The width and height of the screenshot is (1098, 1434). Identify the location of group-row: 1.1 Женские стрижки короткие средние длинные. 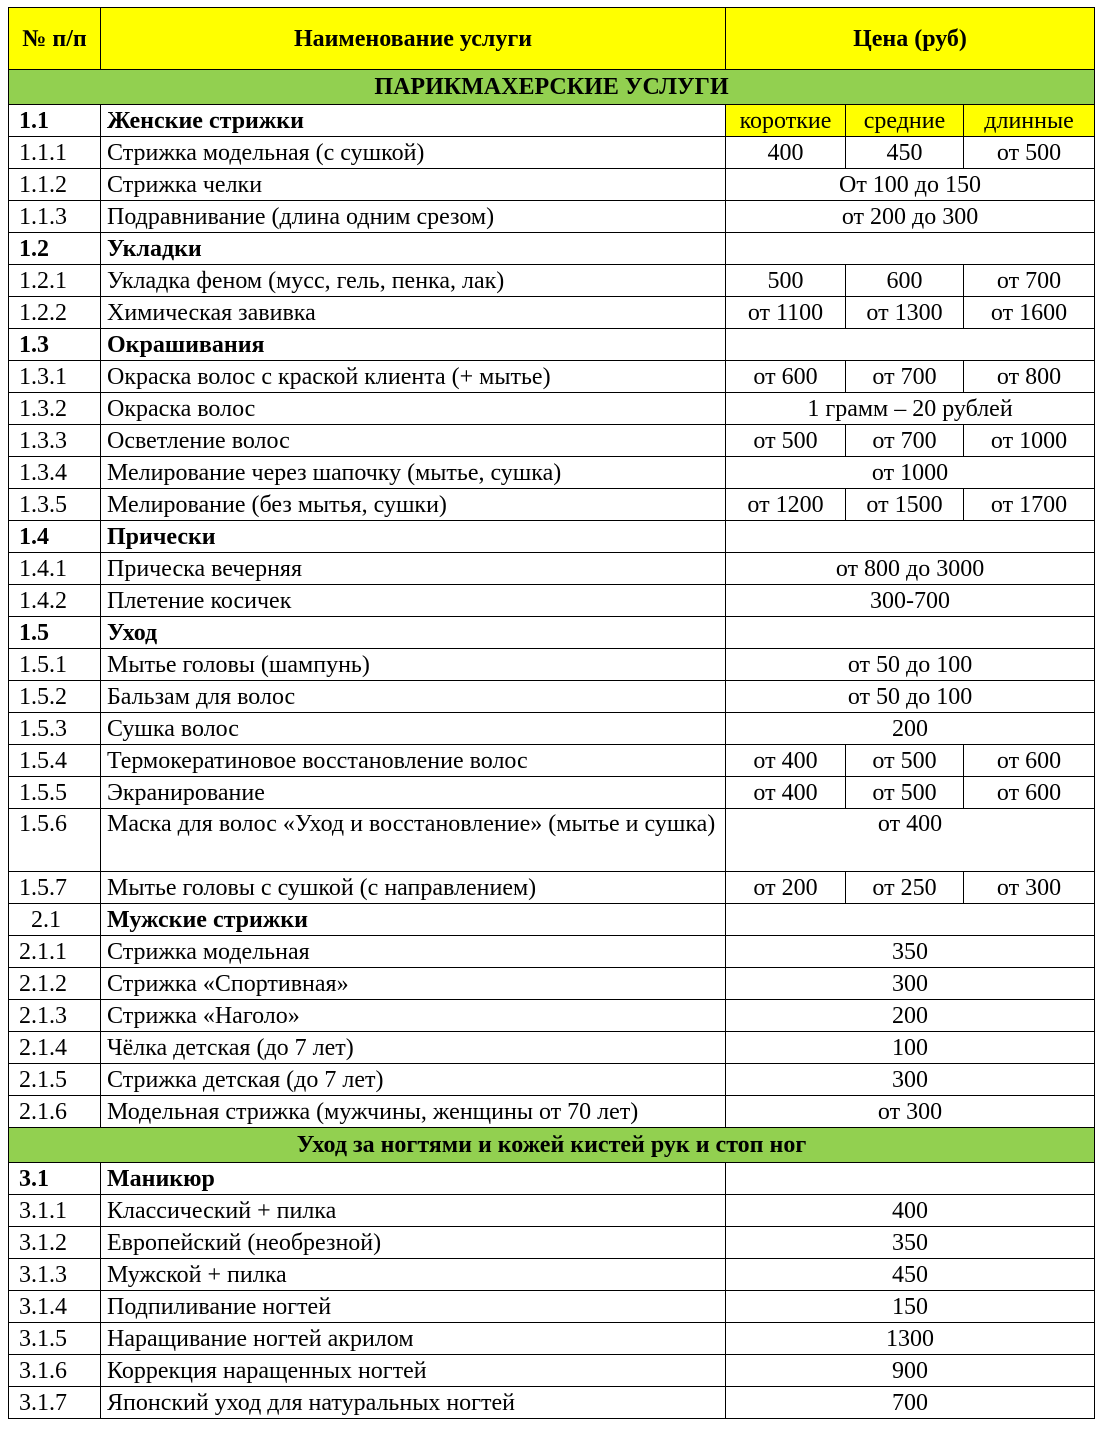
(552, 120).